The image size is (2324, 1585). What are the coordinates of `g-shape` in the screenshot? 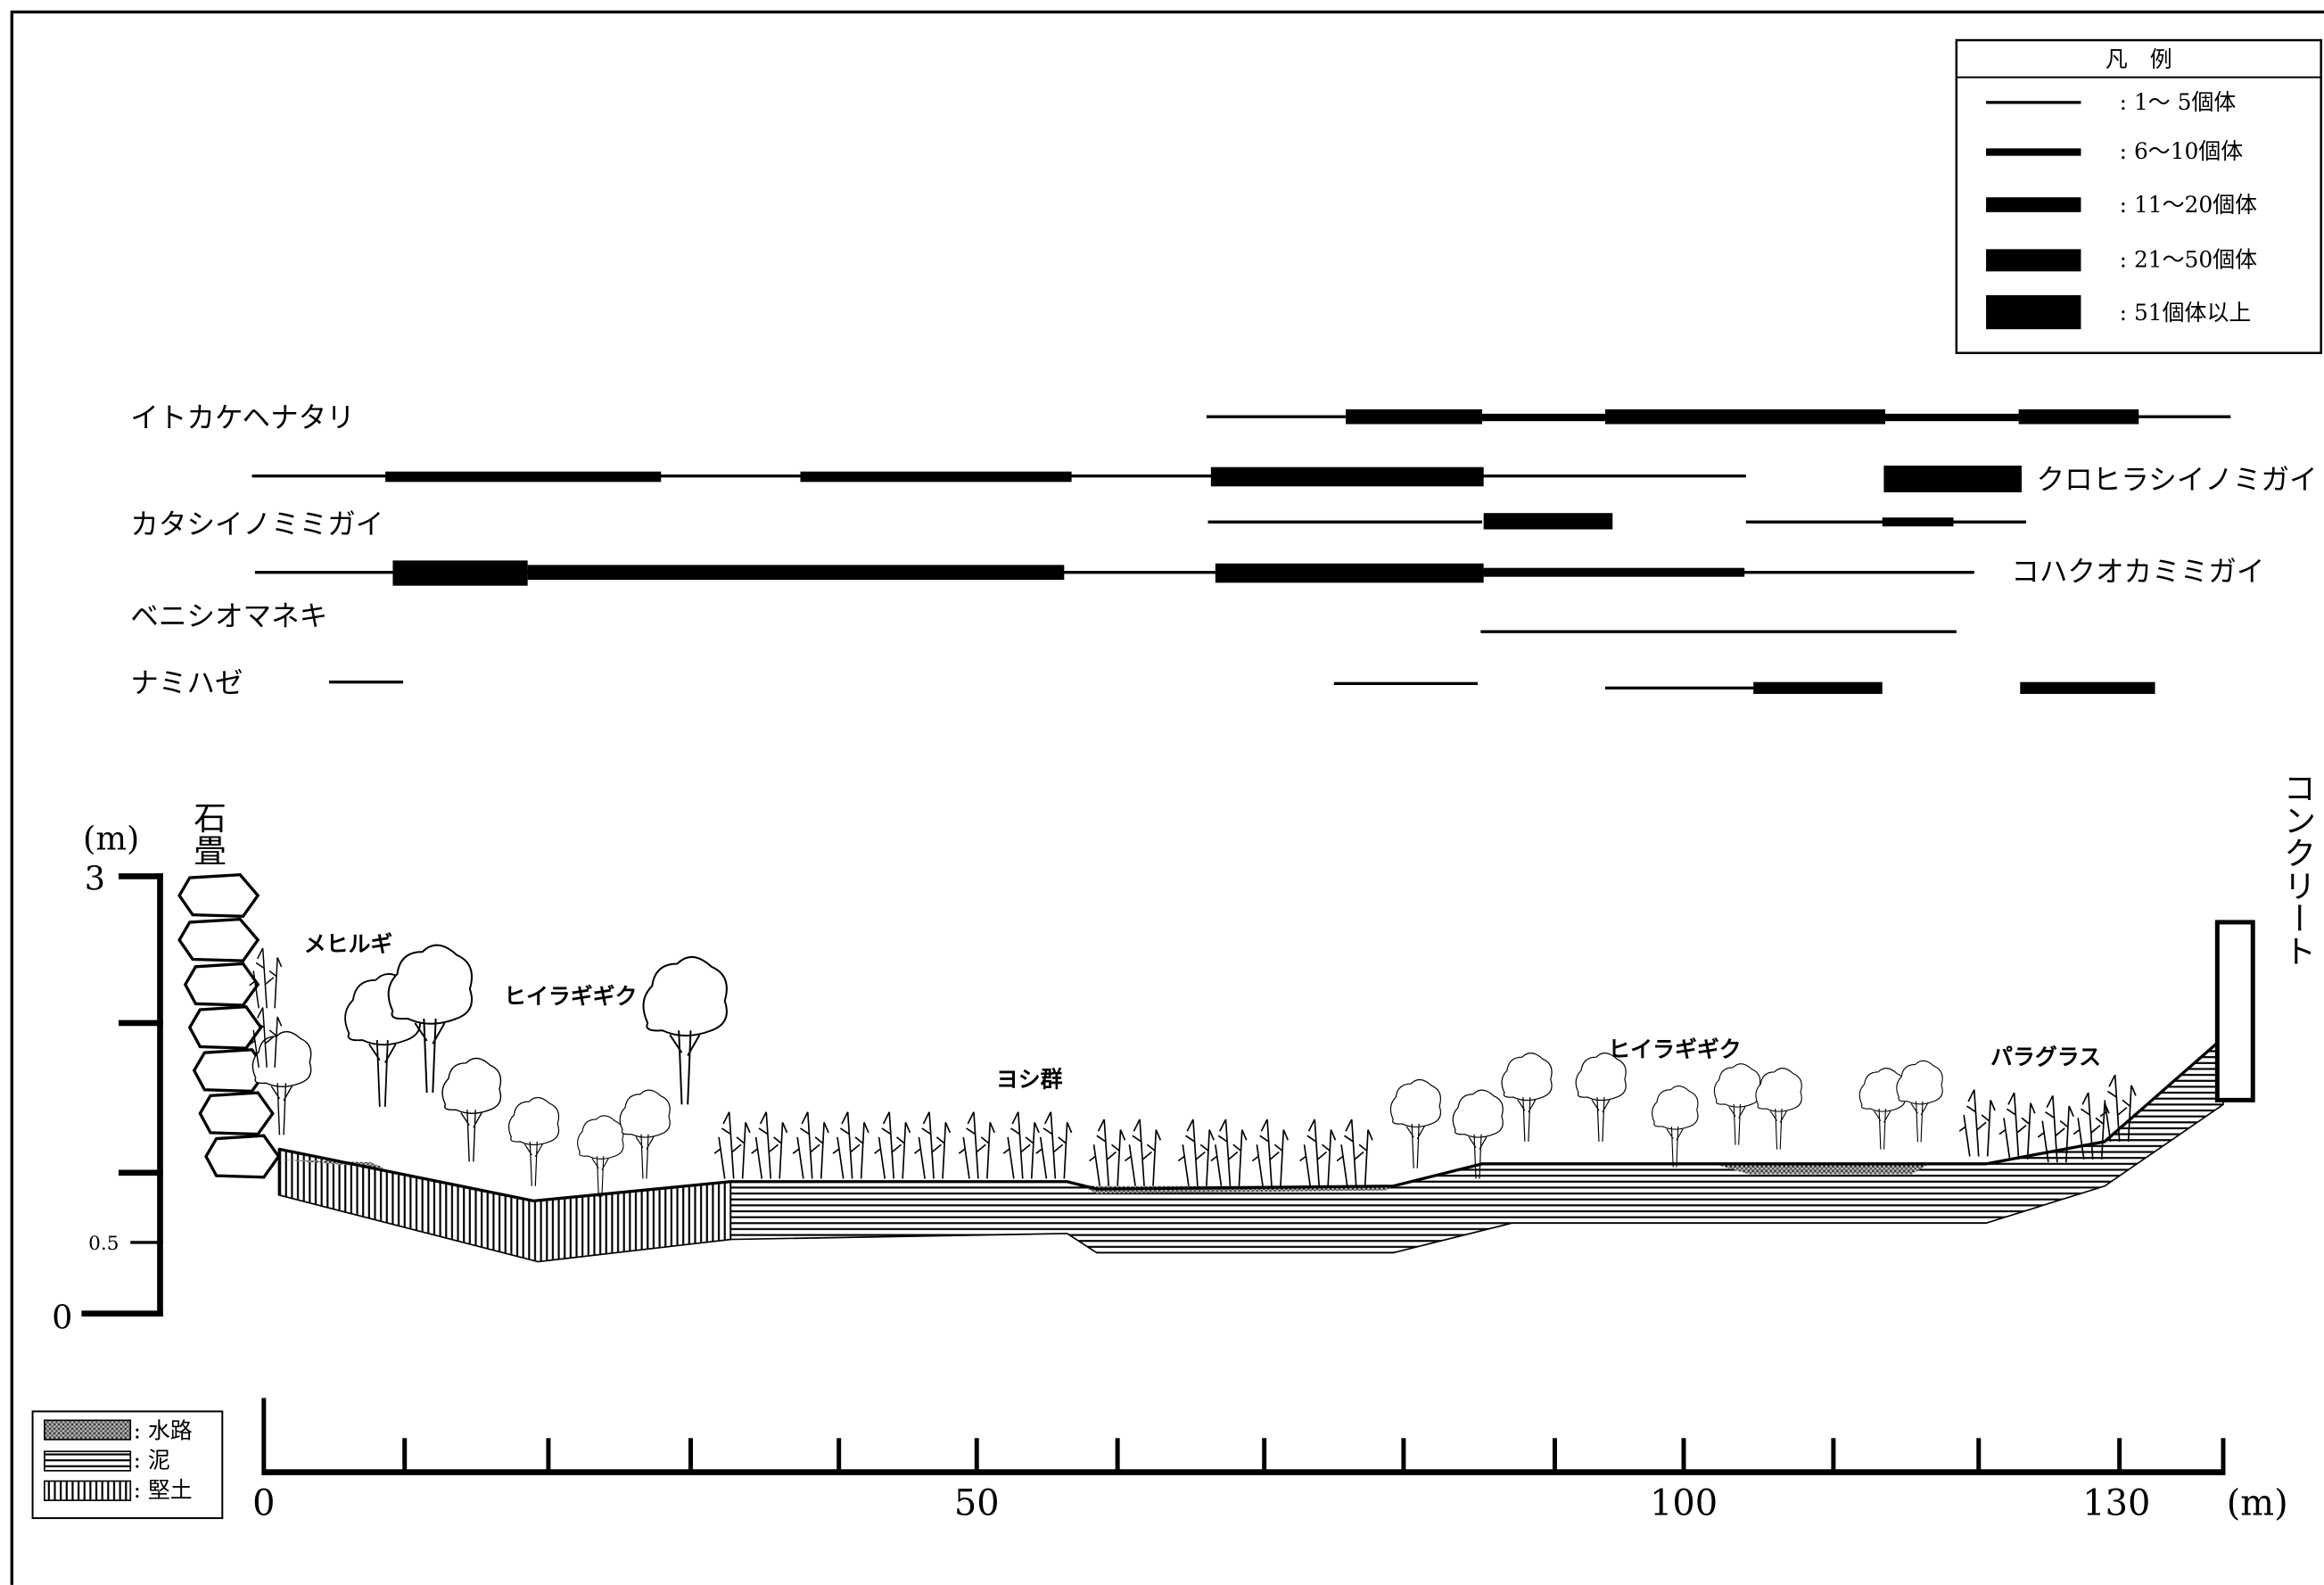 It's located at (229, 1026).